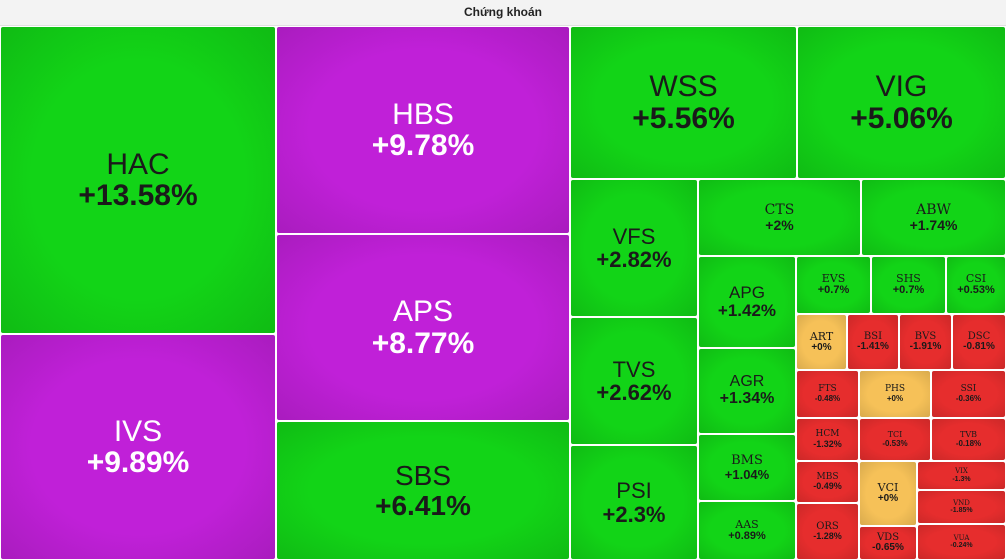 This screenshot has width=1006, height=560. I want to click on tile-symbol: VUA, so click(961, 537).